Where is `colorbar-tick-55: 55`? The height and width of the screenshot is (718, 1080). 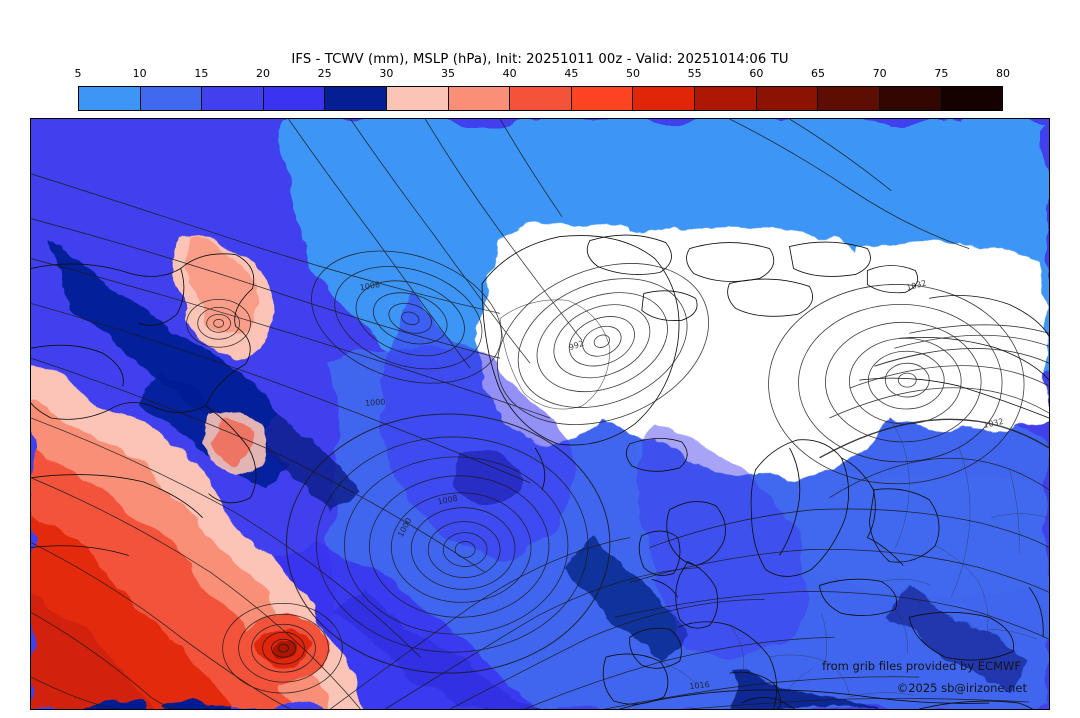 colorbar-tick-55: 55 is located at coordinates (694, 73).